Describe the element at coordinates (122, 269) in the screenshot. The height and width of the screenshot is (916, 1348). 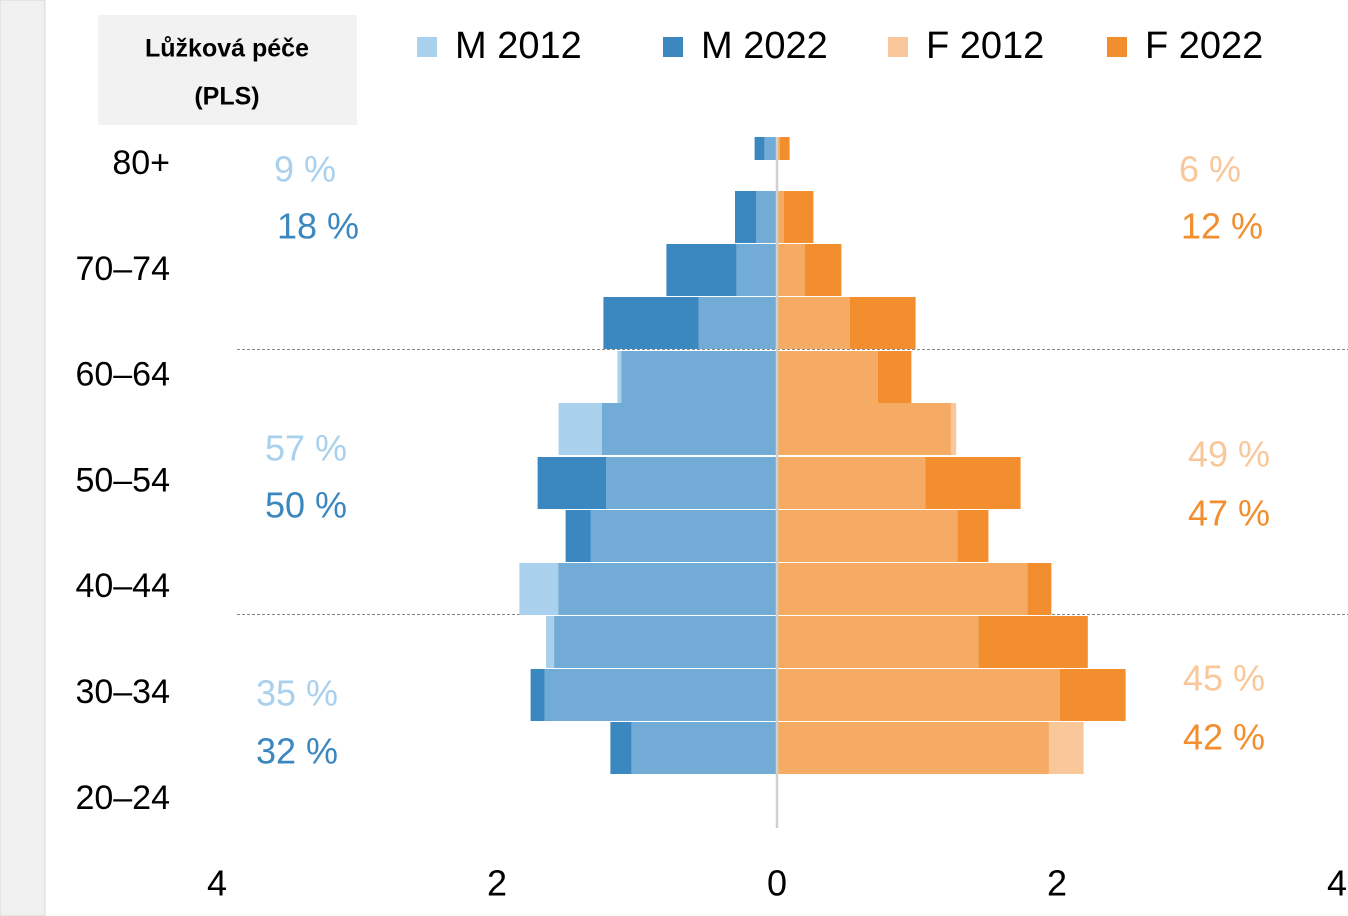
I see `y-tick-label: 70–74` at that location.